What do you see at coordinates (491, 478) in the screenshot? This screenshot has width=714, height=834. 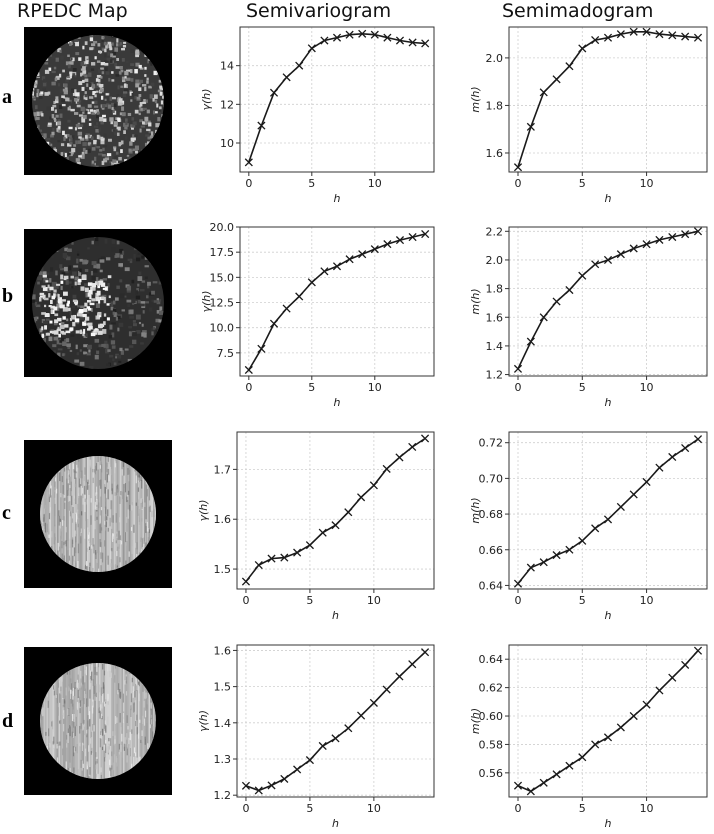 I see `y-tick-label: 0.70` at bounding box center [491, 478].